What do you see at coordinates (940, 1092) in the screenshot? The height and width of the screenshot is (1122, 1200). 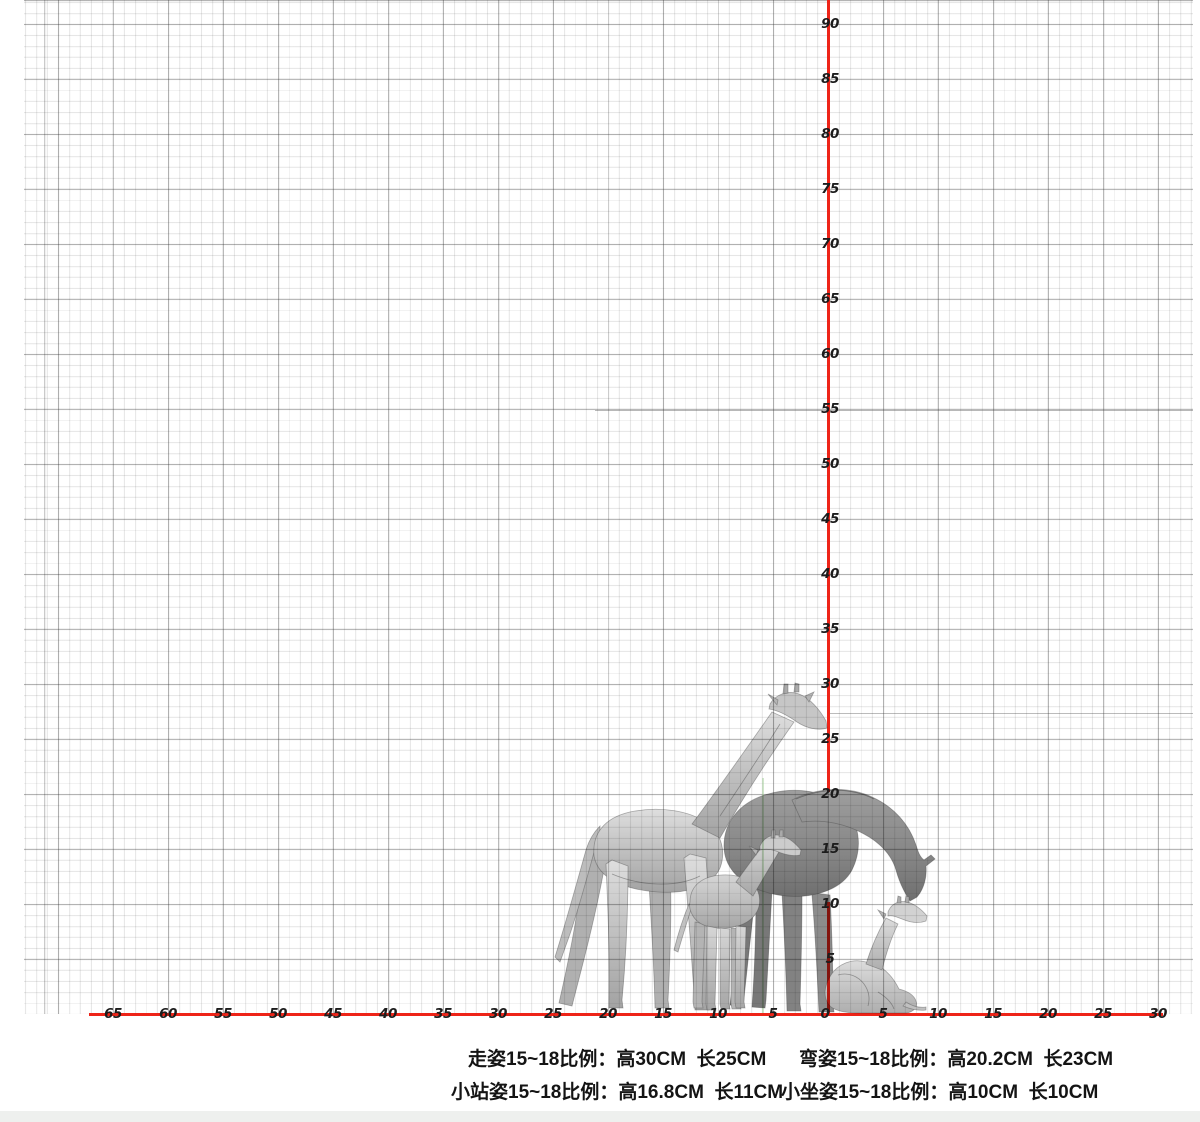 I see `caption-sitting-calf-pose: 小坐姿15~18比例：高10CM 长10CM` at bounding box center [940, 1092].